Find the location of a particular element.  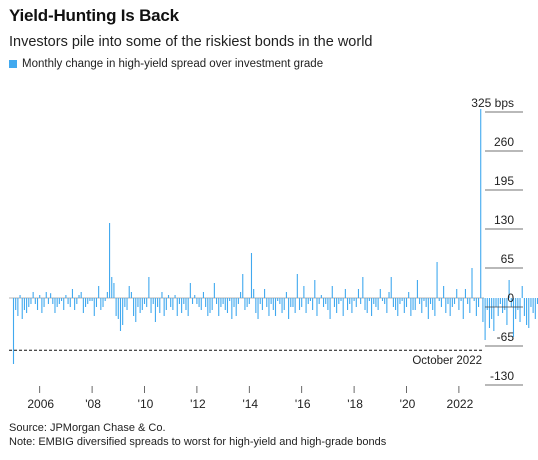

y-tick-label: 260 is located at coordinates (504, 142).